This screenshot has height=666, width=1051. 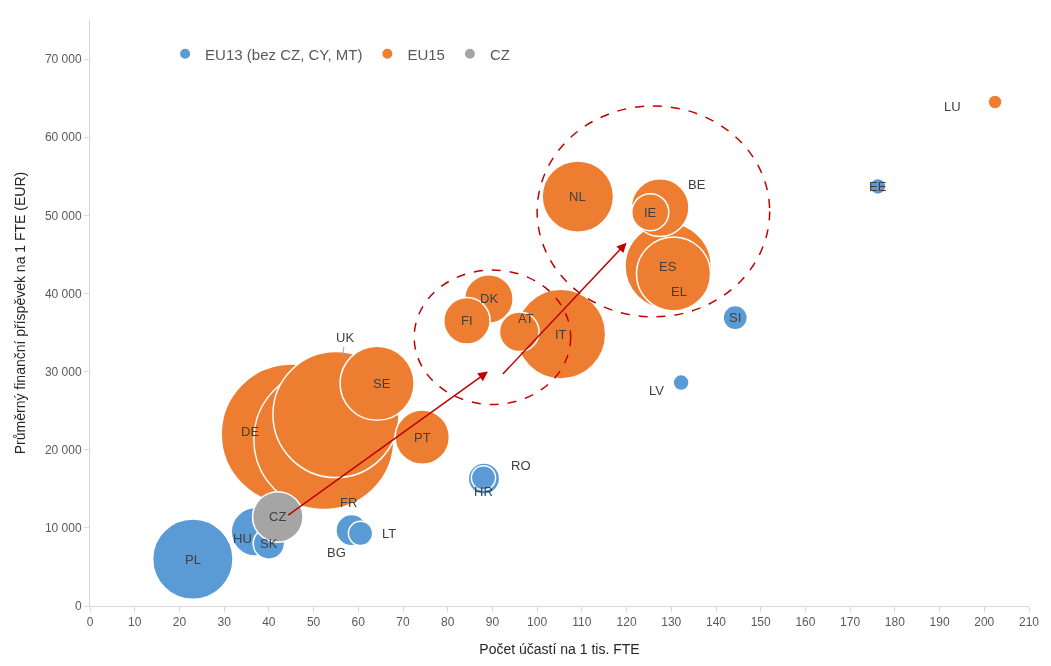 I want to click on annotation: BG, so click(x=336, y=552).